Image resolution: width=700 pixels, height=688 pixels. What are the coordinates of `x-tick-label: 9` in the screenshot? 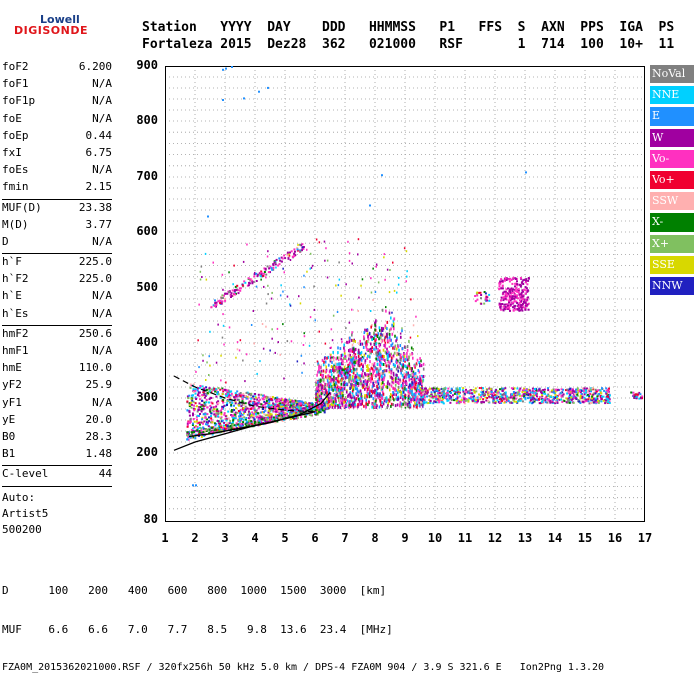 It's located at (404, 538).